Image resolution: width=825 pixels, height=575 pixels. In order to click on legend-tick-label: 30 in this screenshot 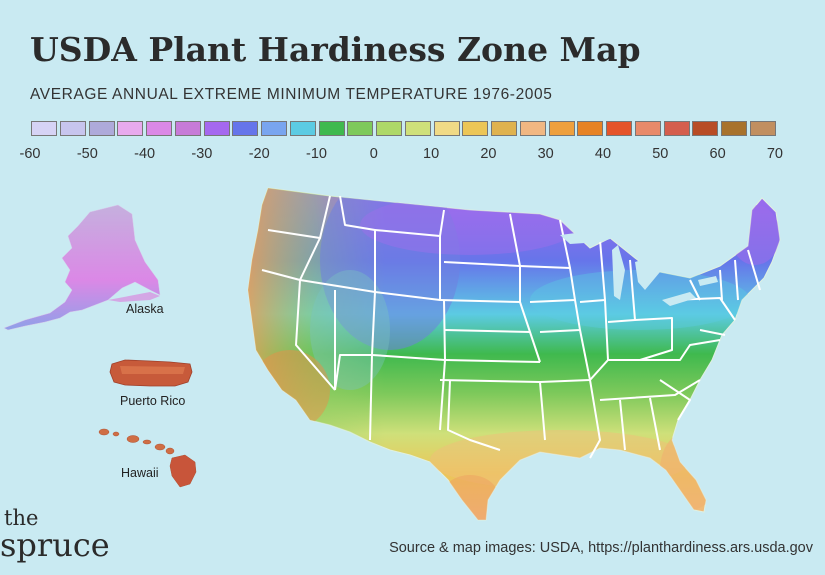, I will do `click(545, 154)`.